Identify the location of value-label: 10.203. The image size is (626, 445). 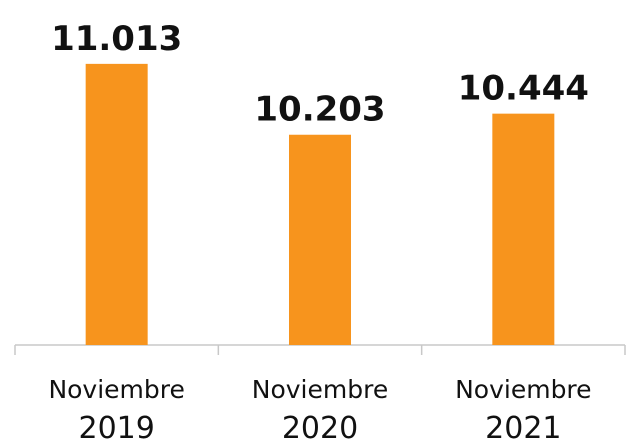
(319, 110).